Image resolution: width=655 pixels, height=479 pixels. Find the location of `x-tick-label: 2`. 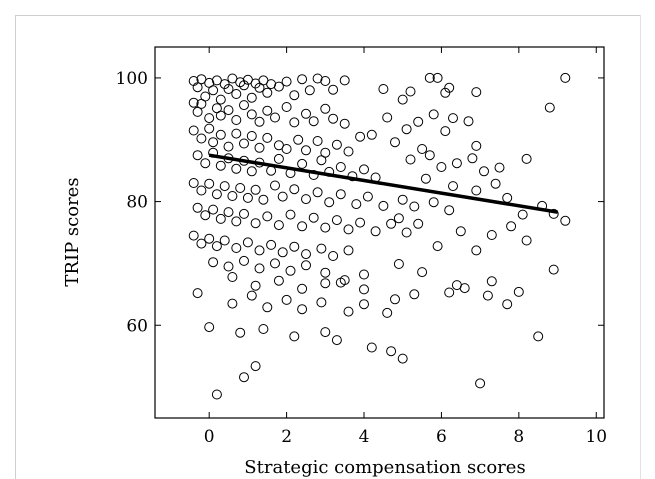

x-tick-label: 2 is located at coordinates (286, 437).